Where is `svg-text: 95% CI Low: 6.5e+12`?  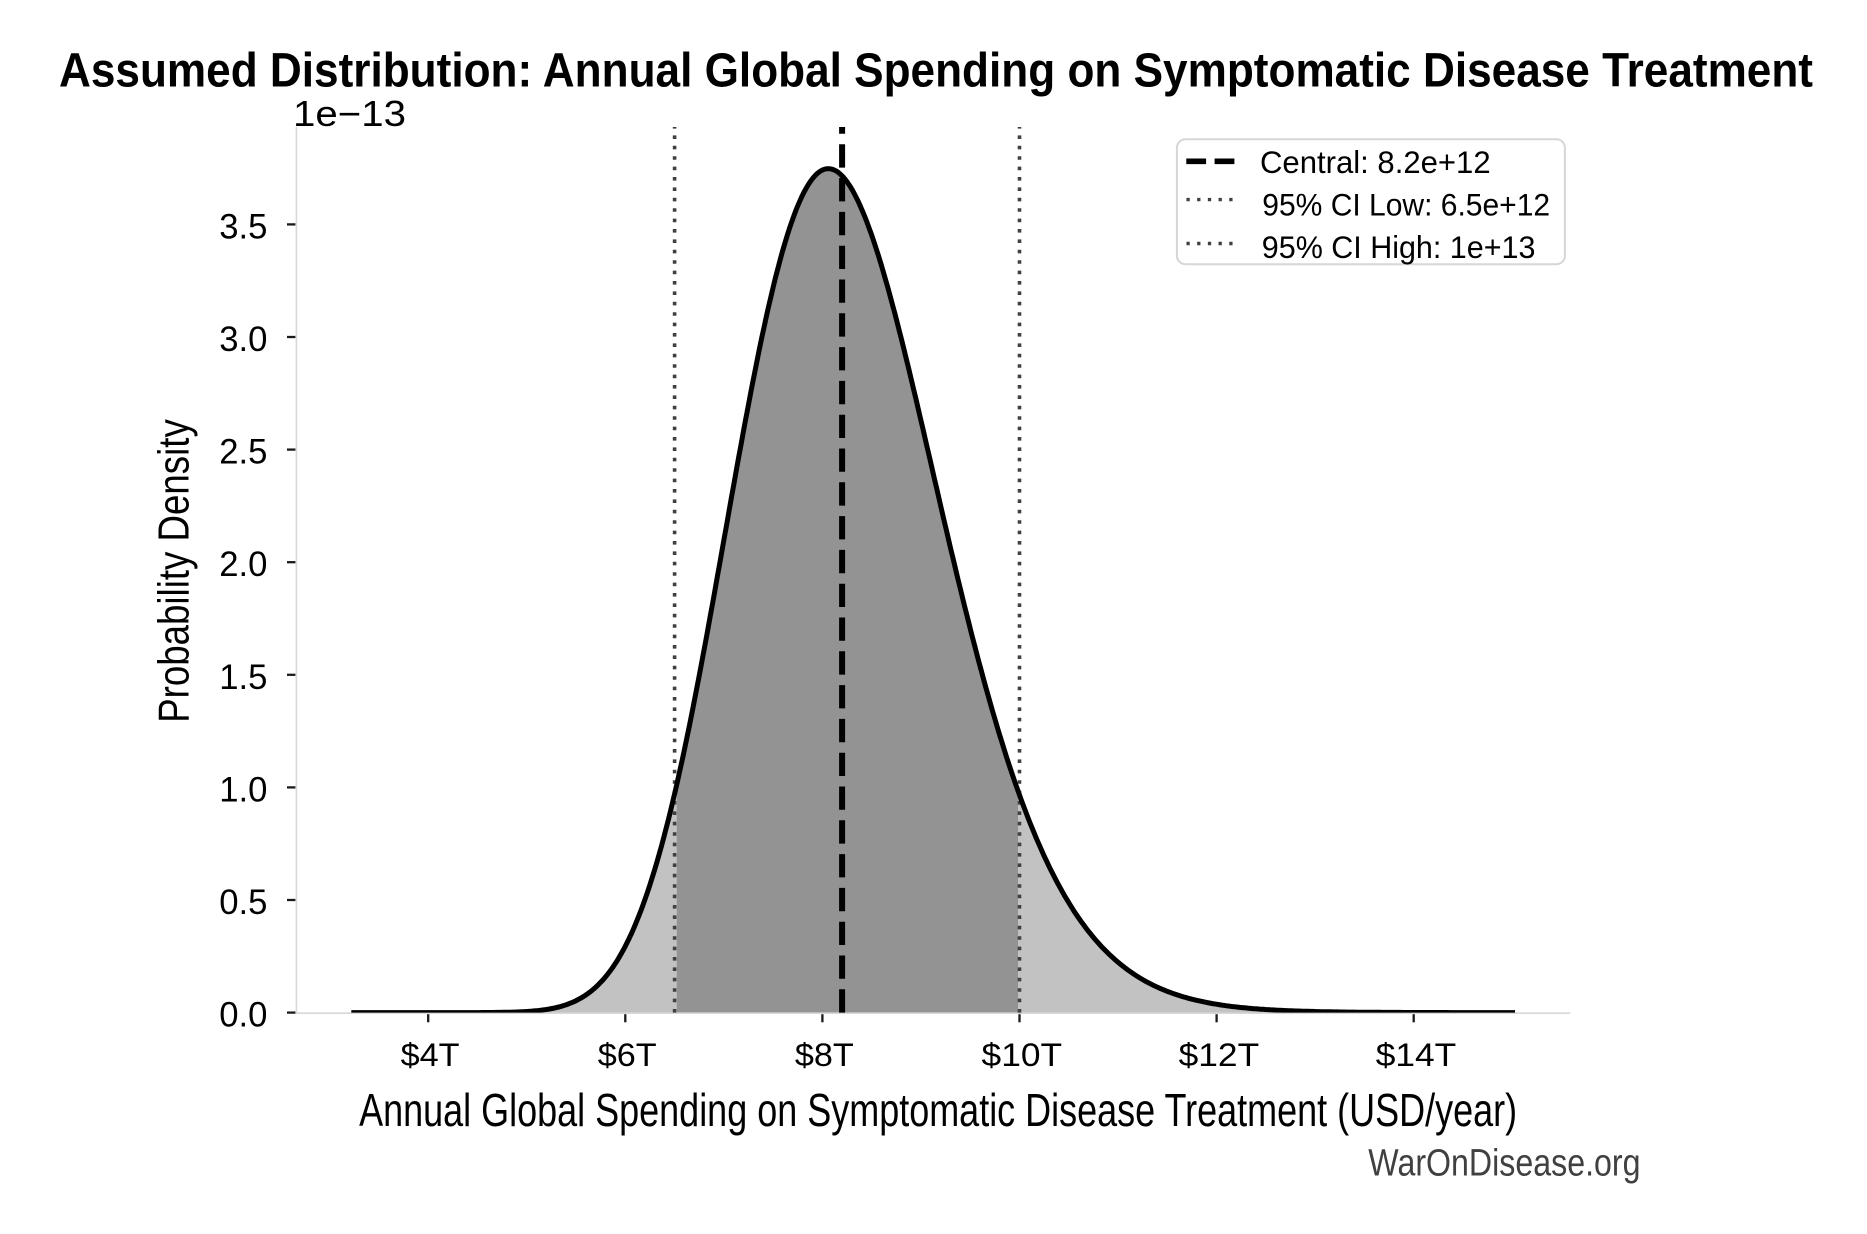
svg-text: 95% CI Low: 6.5e+12 is located at coordinates (1406, 205).